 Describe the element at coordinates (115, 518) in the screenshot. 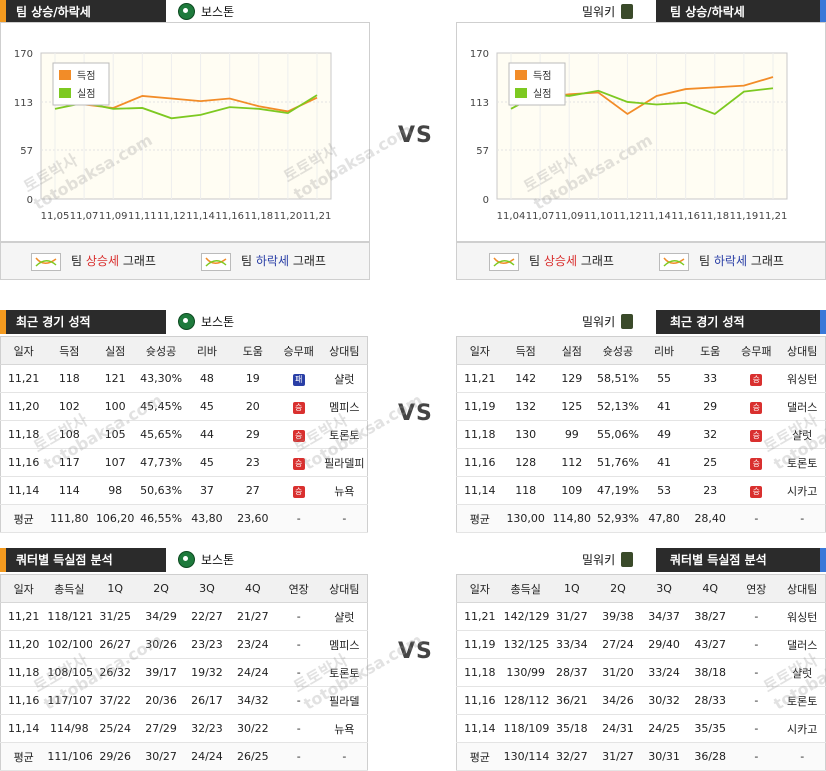

I see `table-cell: 106,20` at that location.